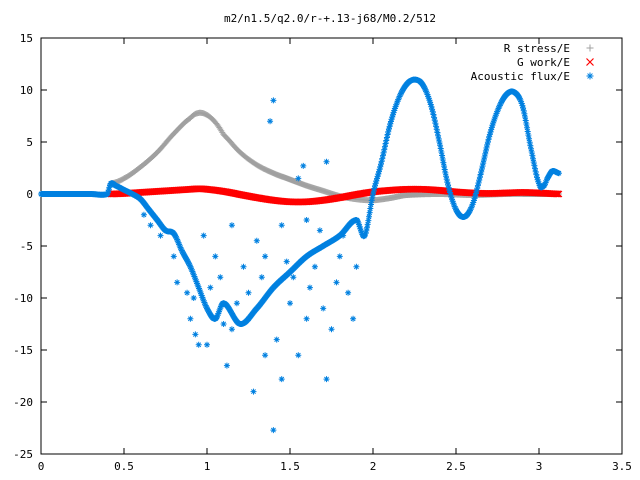  What do you see at coordinates (290, 466) in the screenshot?
I see `x-tick-label: 1.5` at bounding box center [290, 466].